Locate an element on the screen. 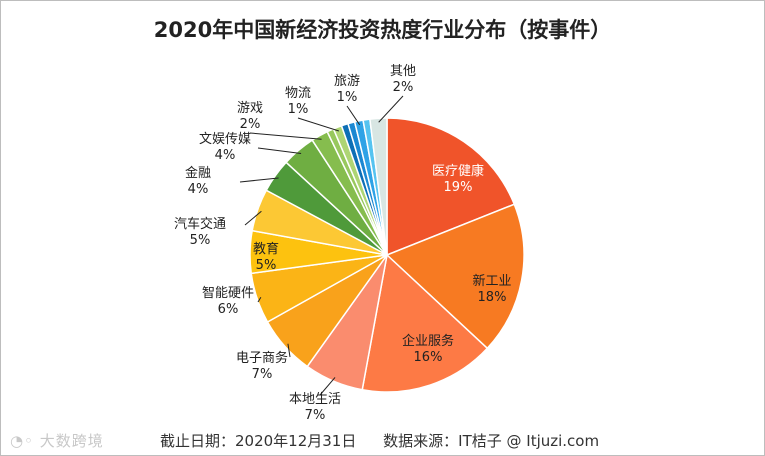 The height and width of the screenshot is (456, 765). pie-slice-企业服务 is located at coordinates (425, 323).